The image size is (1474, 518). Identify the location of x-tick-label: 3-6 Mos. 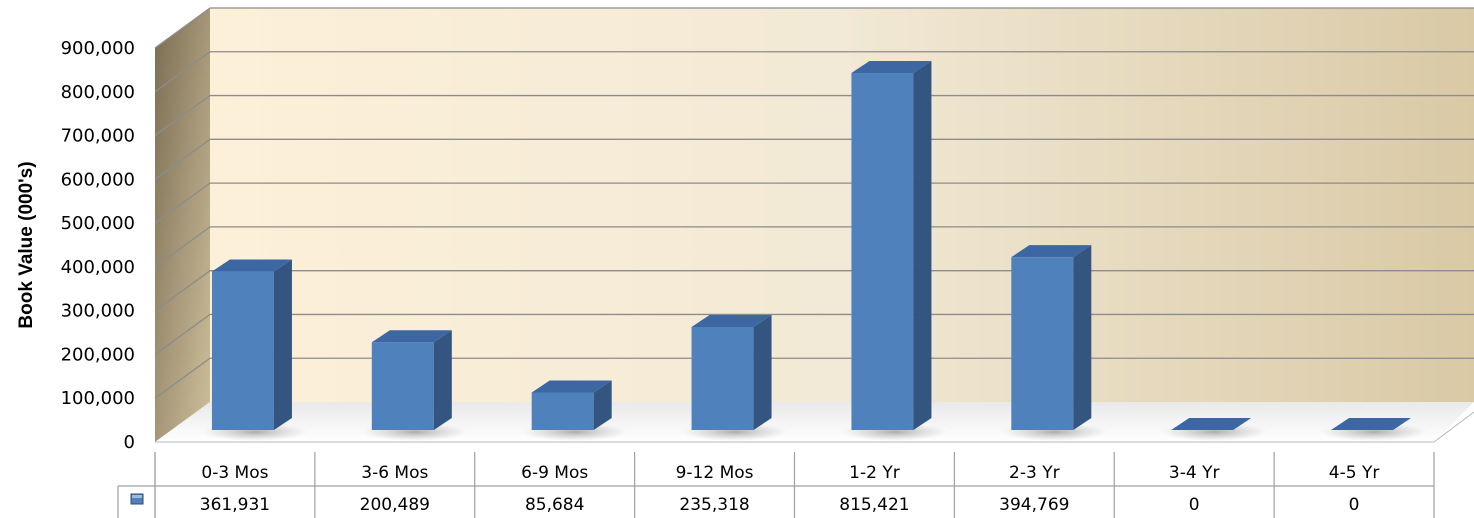
(394, 473).